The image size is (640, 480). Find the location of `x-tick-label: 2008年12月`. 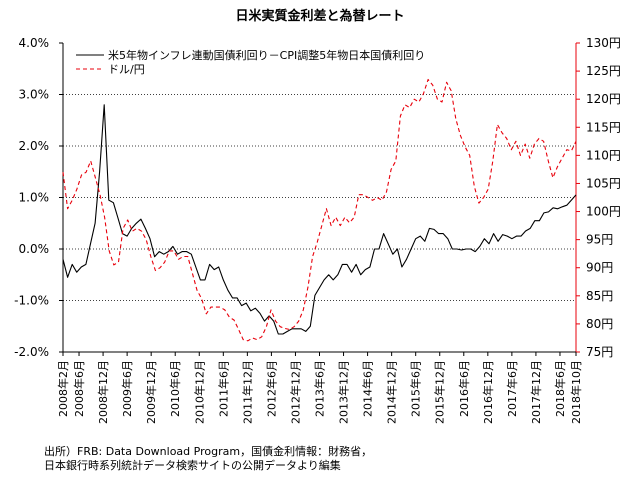

x-tick-label: 2008年12月 is located at coordinates (103, 392).